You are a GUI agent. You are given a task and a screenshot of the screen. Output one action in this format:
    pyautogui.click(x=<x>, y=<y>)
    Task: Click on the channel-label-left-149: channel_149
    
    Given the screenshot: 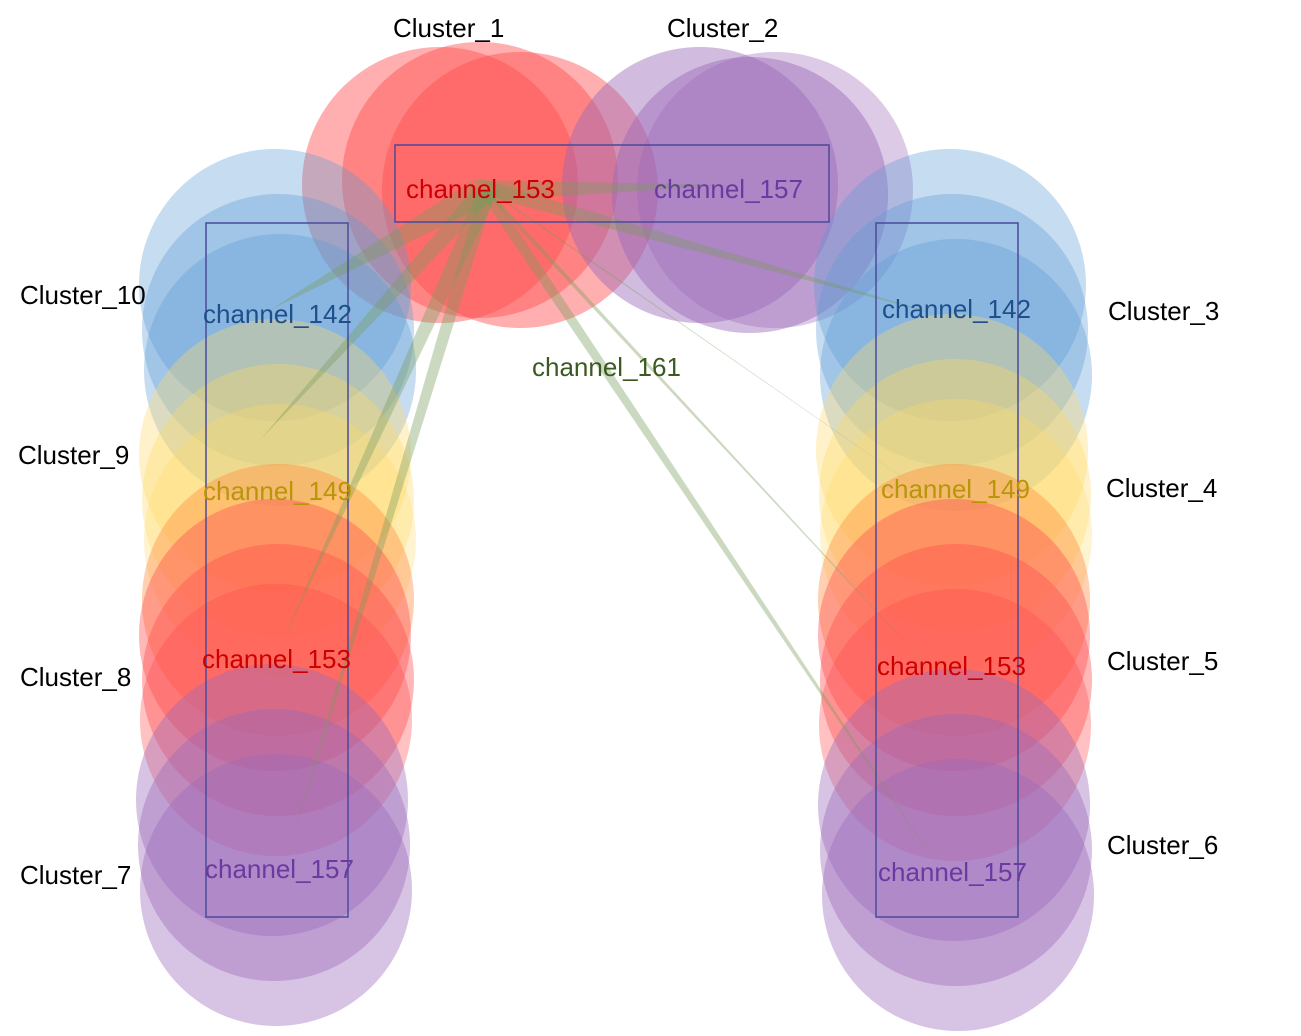 What is the action you would take?
    pyautogui.click(x=277, y=491)
    